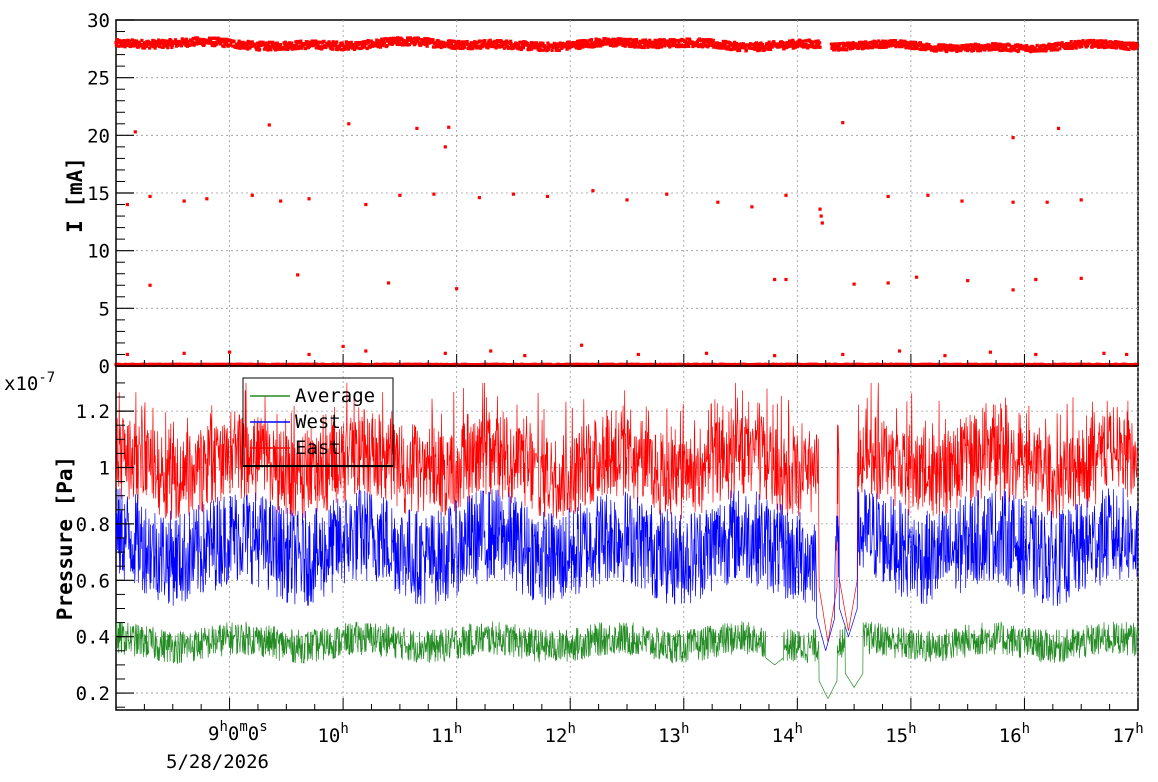  I want to click on legend: Average West East, so click(318, 422).